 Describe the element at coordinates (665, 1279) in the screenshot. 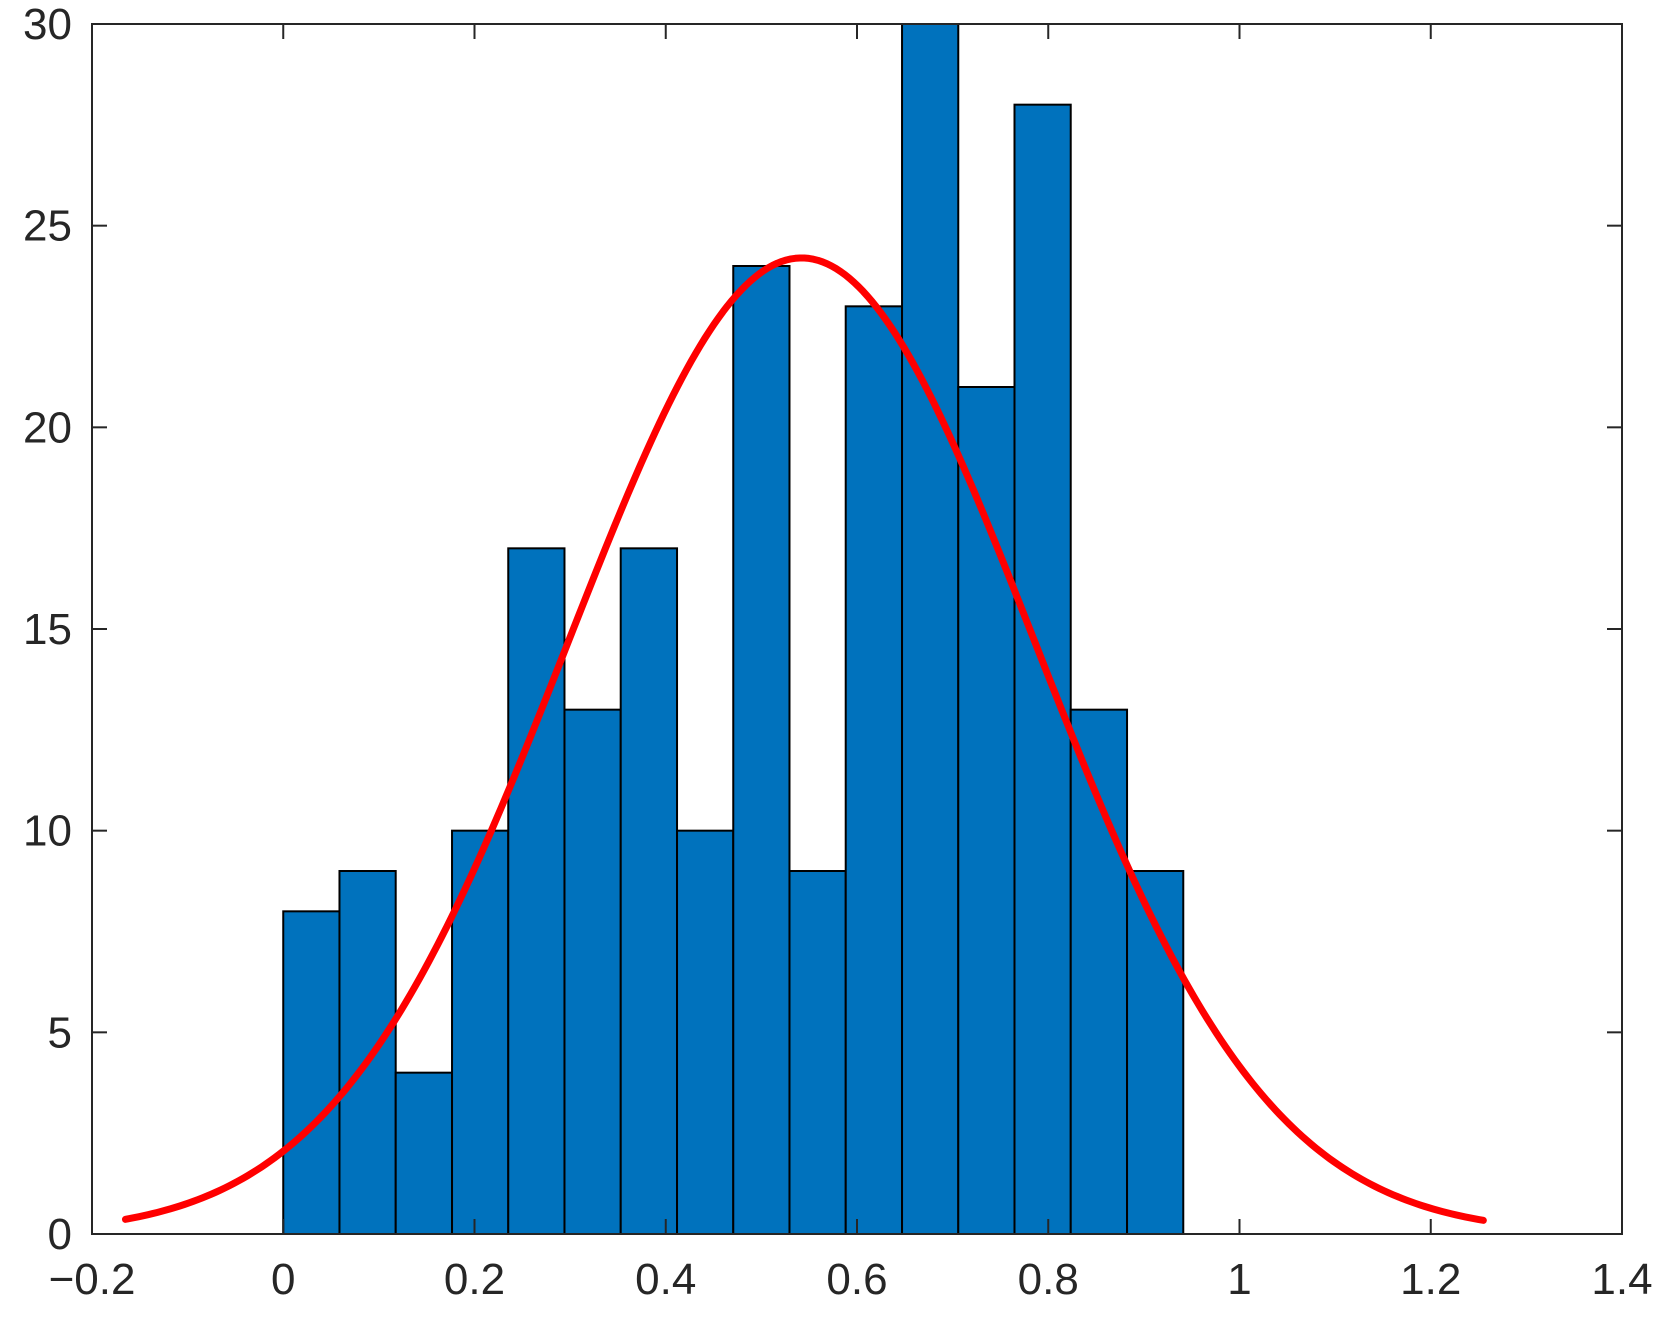

I see `x-tick-label: 0.4` at that location.